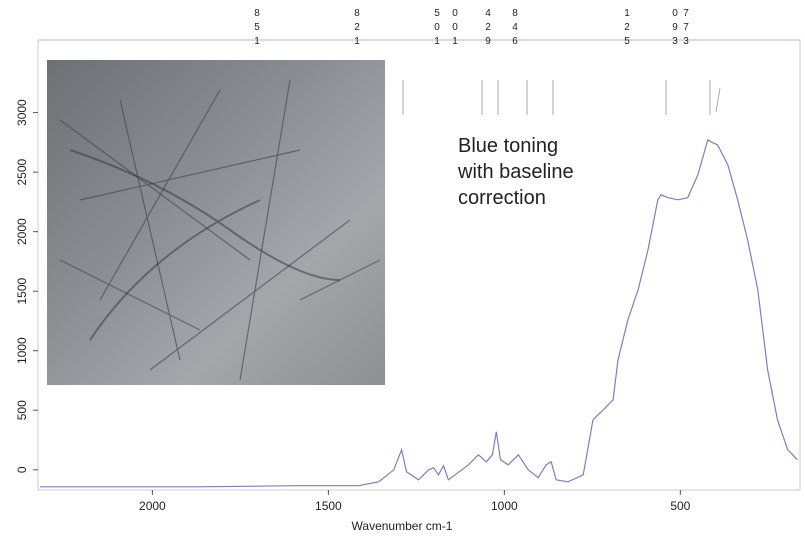 The height and width of the screenshot is (551, 805). Describe the element at coordinates (515, 29) in the screenshot. I see `peak-label: 846` at that location.